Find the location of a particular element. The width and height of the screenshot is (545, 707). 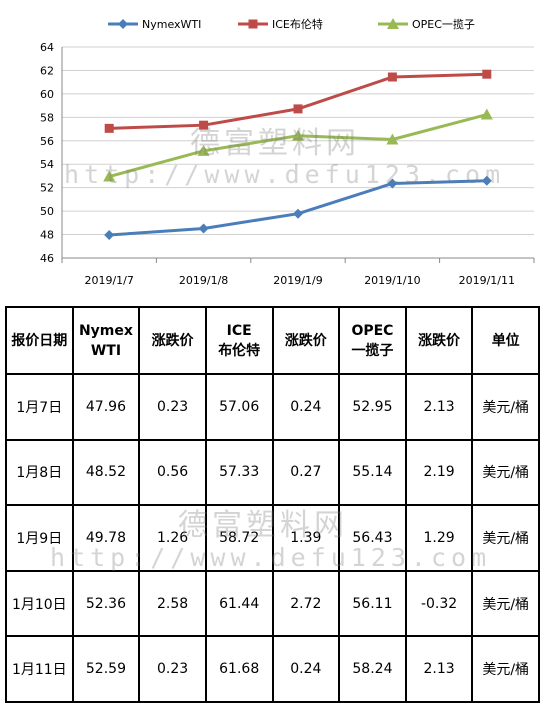

header-text: 布伦特 is located at coordinates (239, 350).